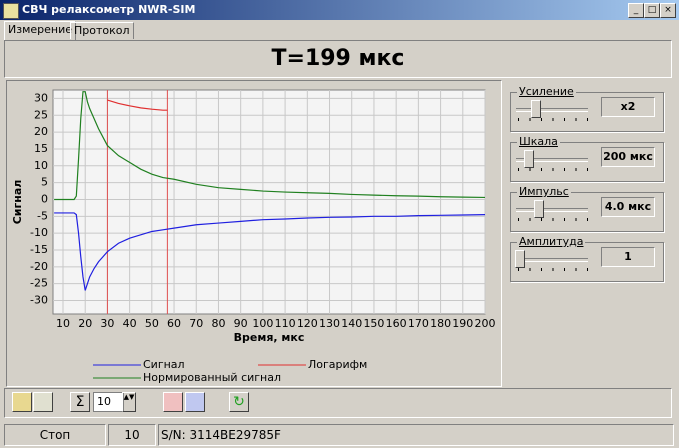  What do you see at coordinates (628, 257) in the screenshot?
I see `control-value: 1` at bounding box center [628, 257].